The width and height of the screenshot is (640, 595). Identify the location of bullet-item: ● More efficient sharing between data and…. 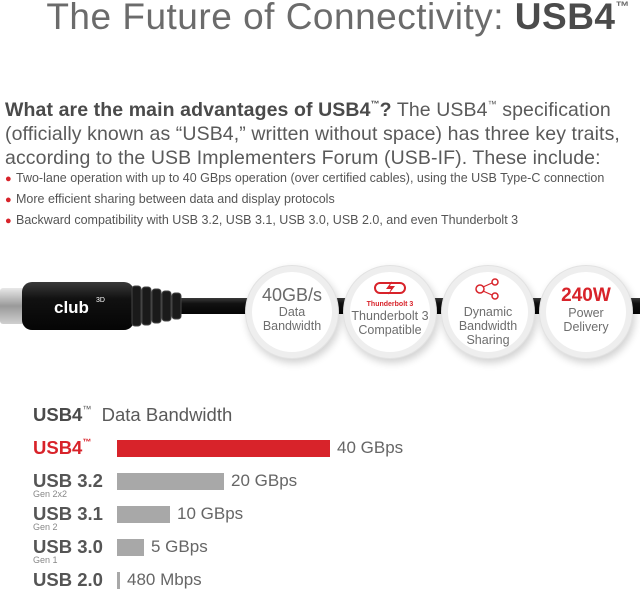
(304, 199).